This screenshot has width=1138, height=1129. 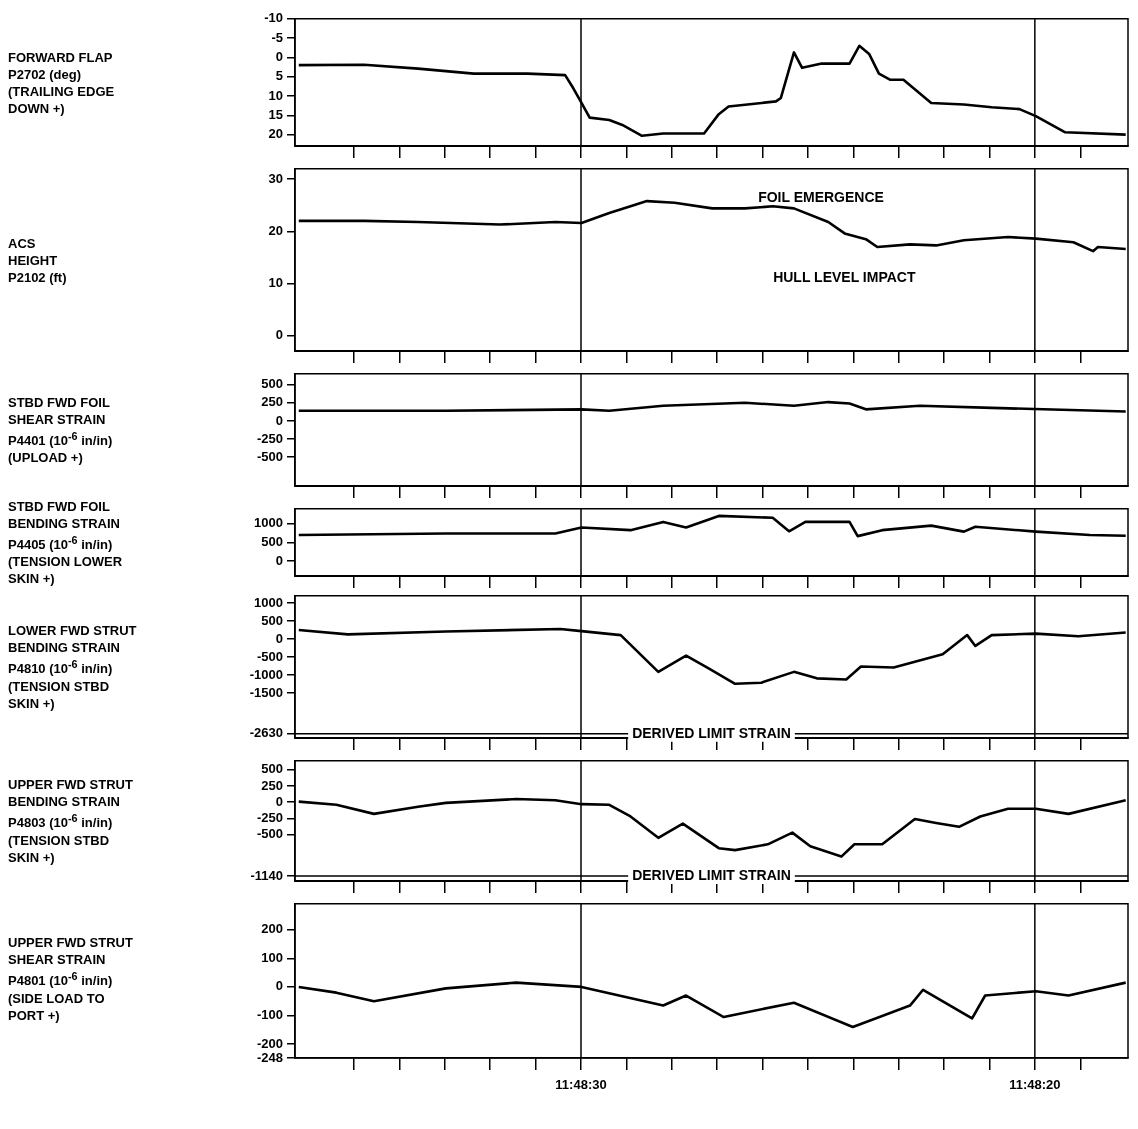 What do you see at coordinates (61, 82) in the screenshot?
I see `y-axis-title: FORWARD FLAP P2702 (deg) (TRAILING EDGE DOWN +)` at bounding box center [61, 82].